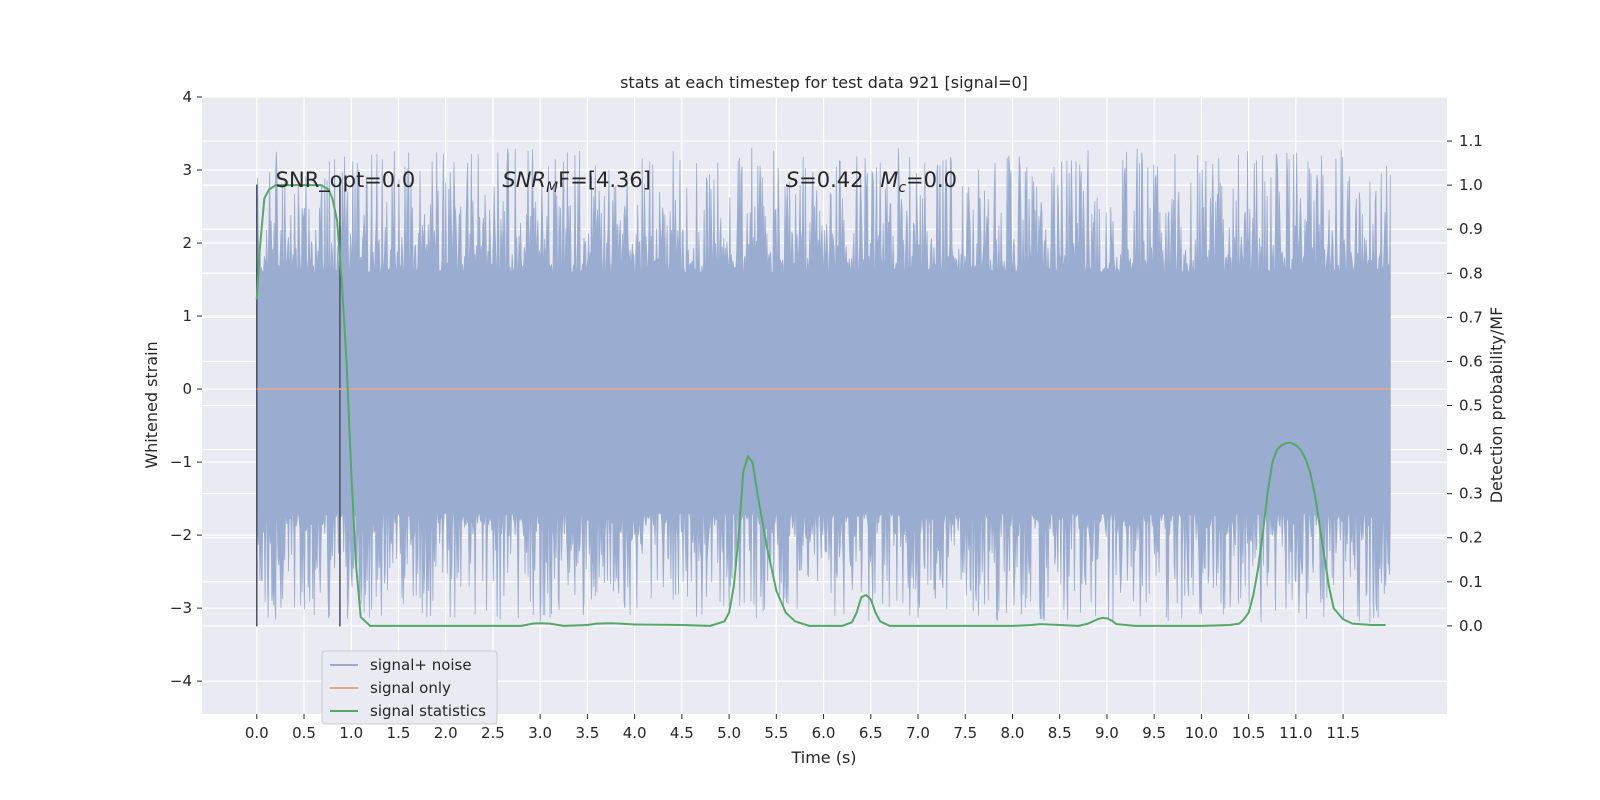  Describe the element at coordinates (1201, 733) in the screenshot. I see `x-tick-label: 10.0` at that location.